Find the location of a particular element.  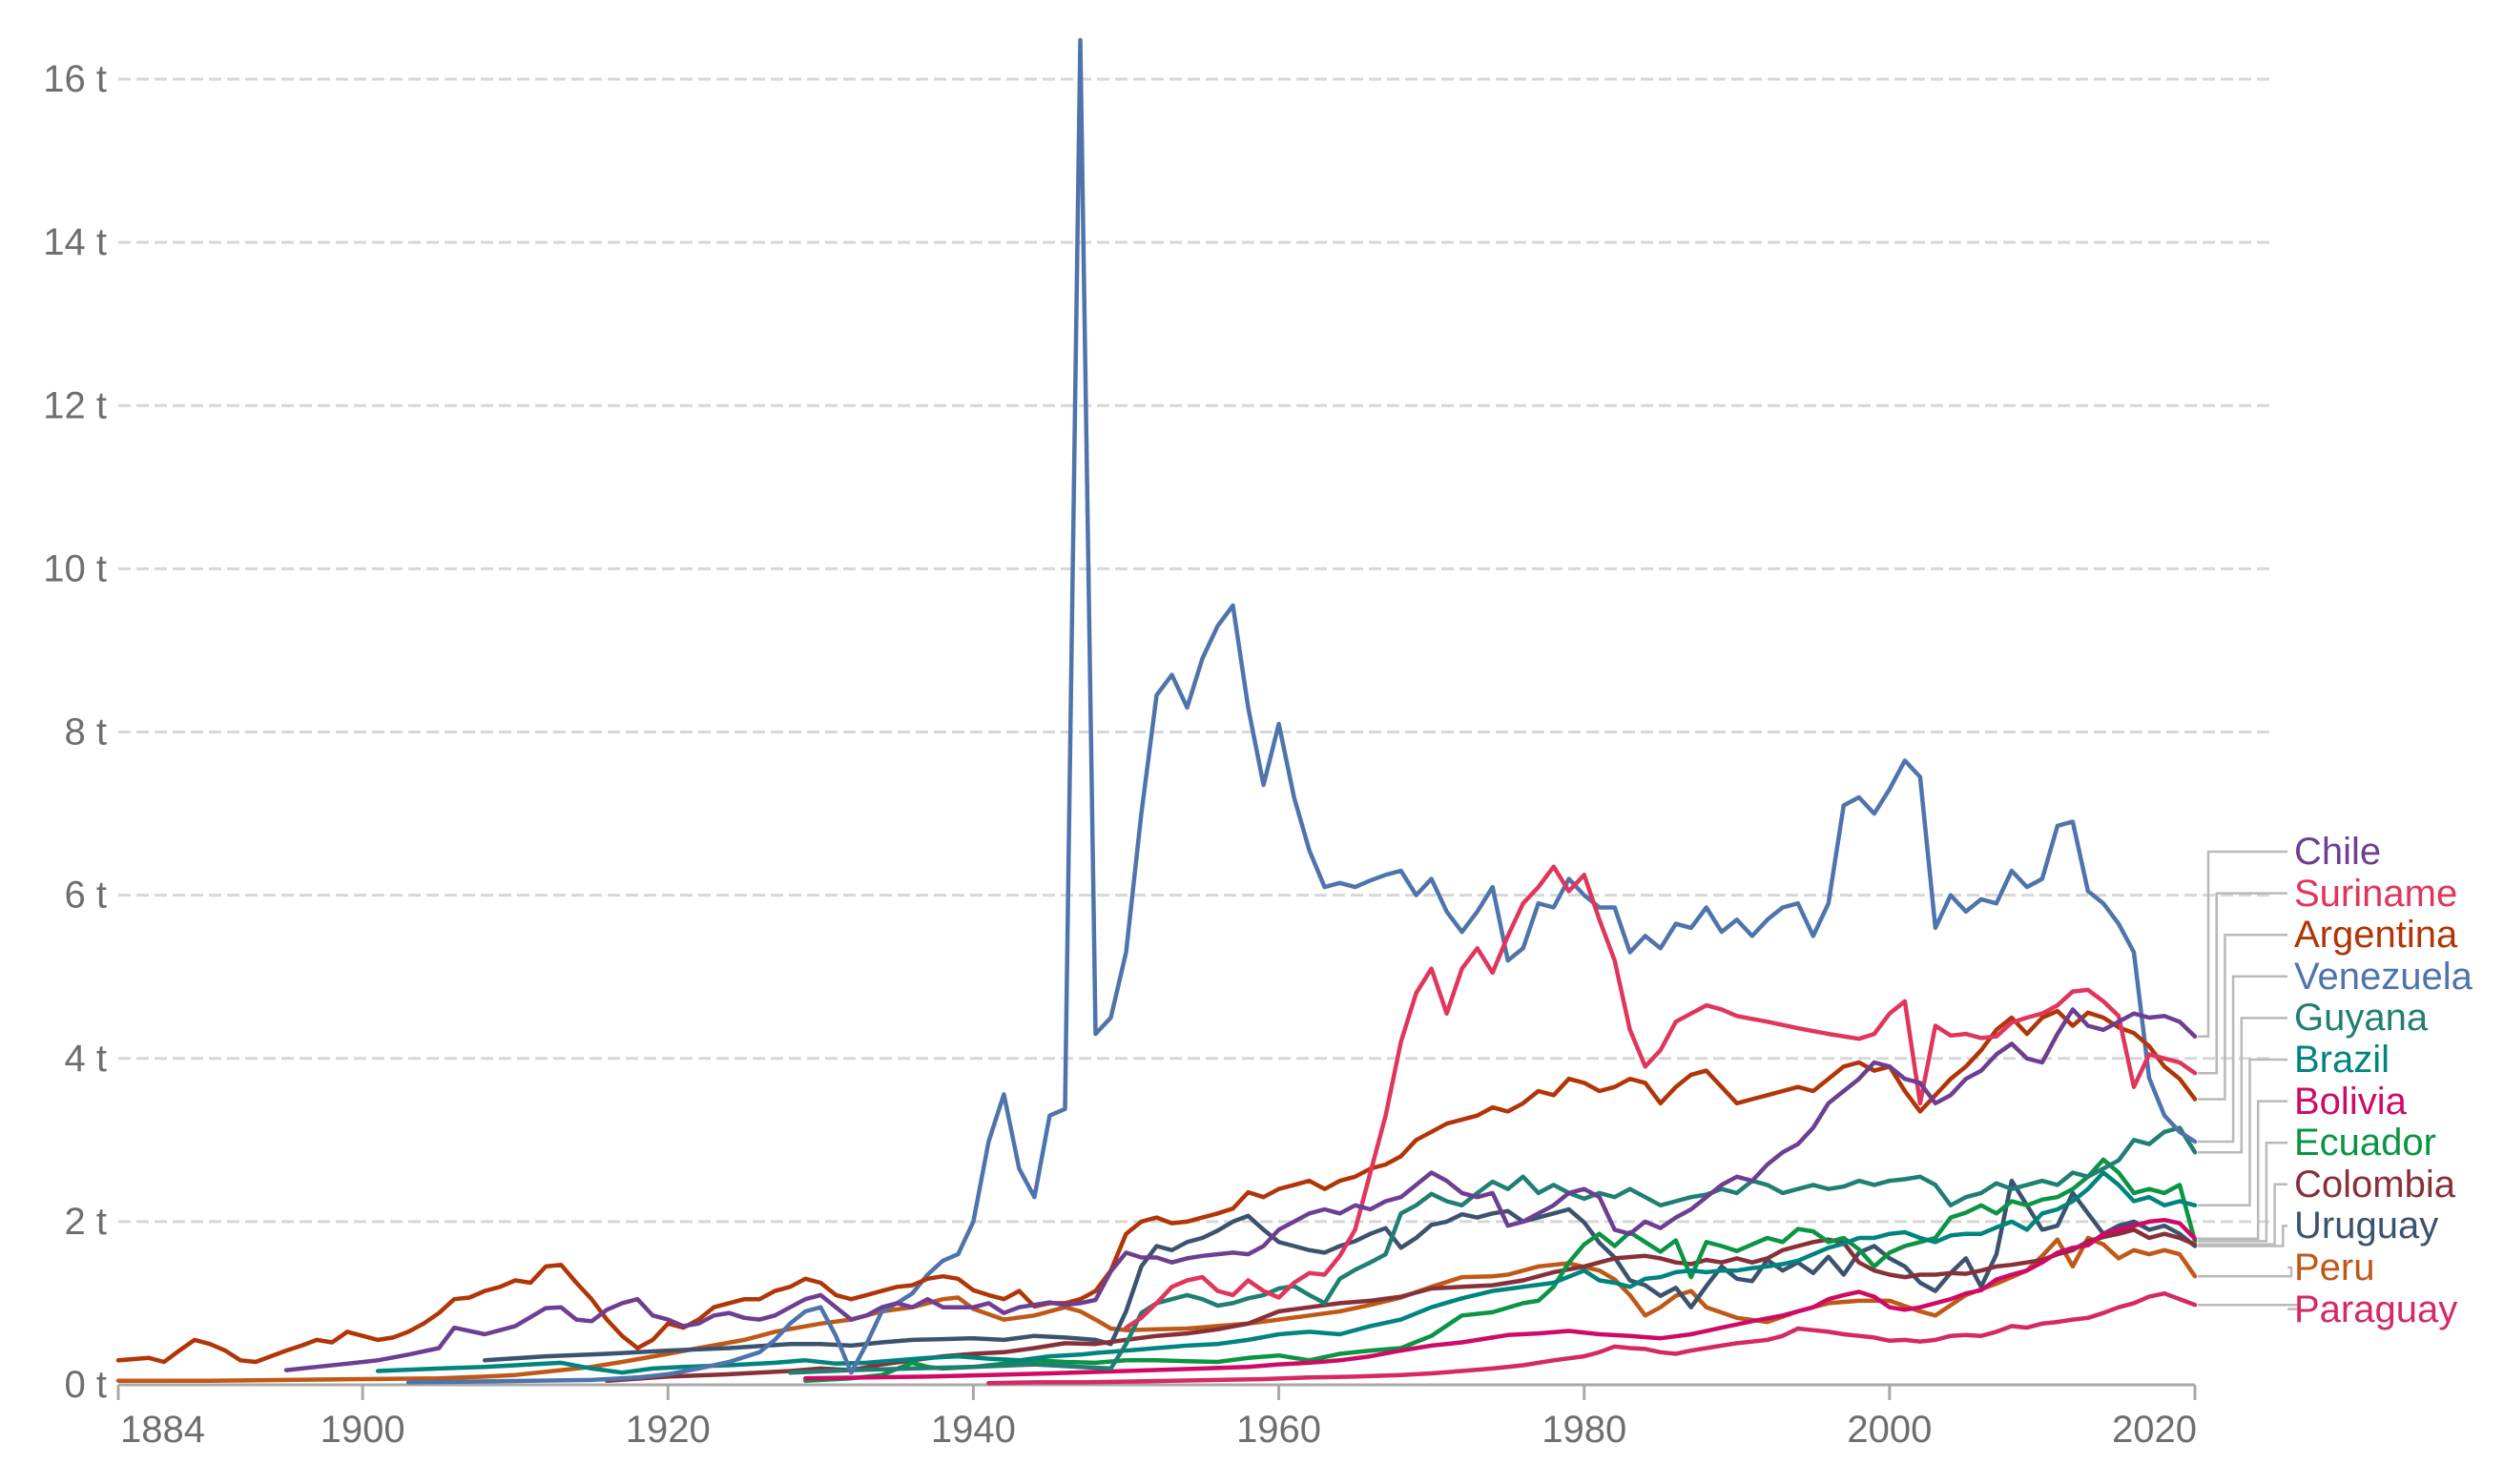

legend-connector-guyana is located at coordinates (2242, 1085).